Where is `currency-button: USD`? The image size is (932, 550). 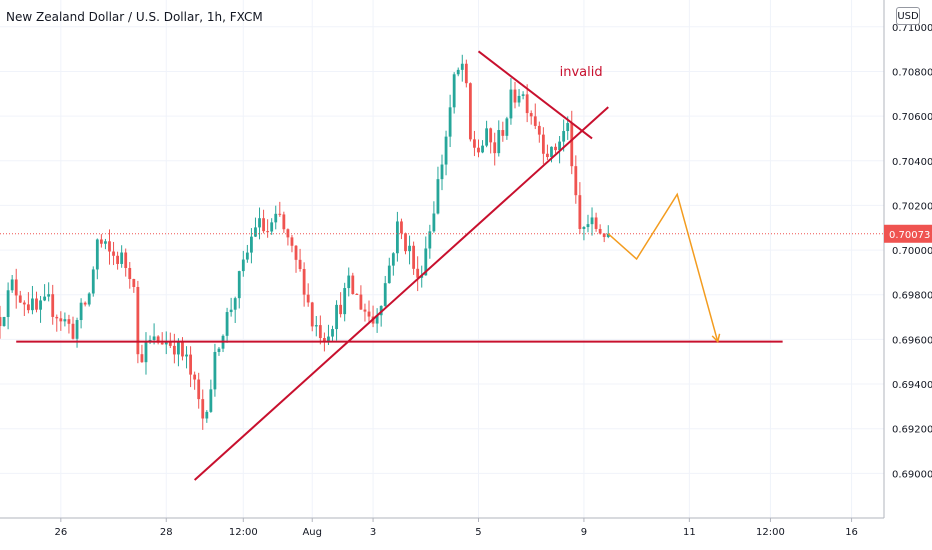 currency-button: USD is located at coordinates (908, 16).